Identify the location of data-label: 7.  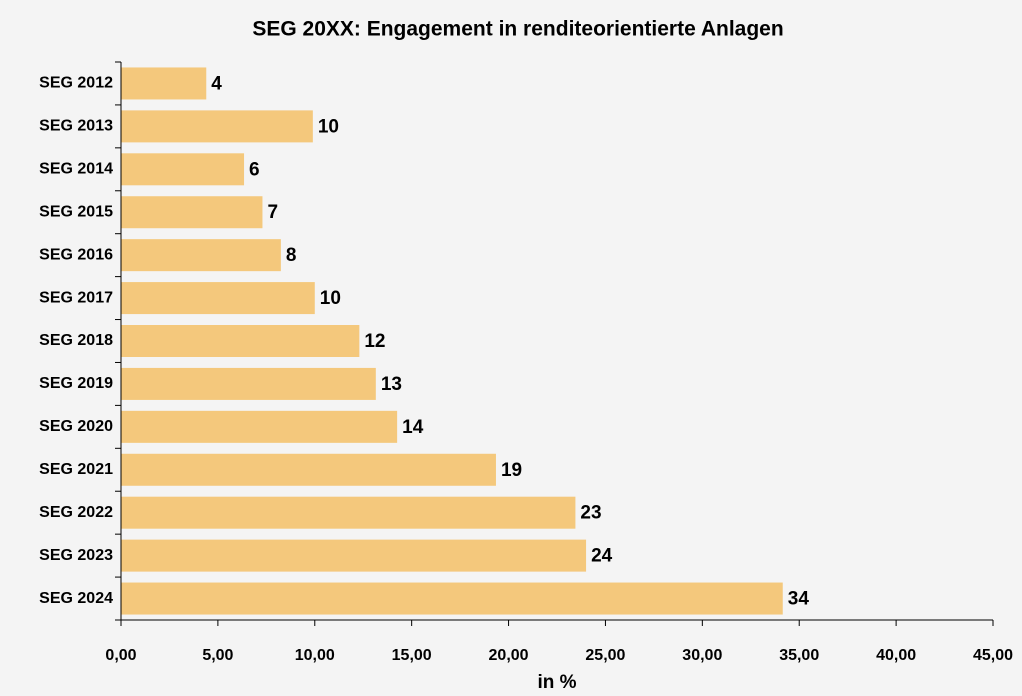
(272, 212).